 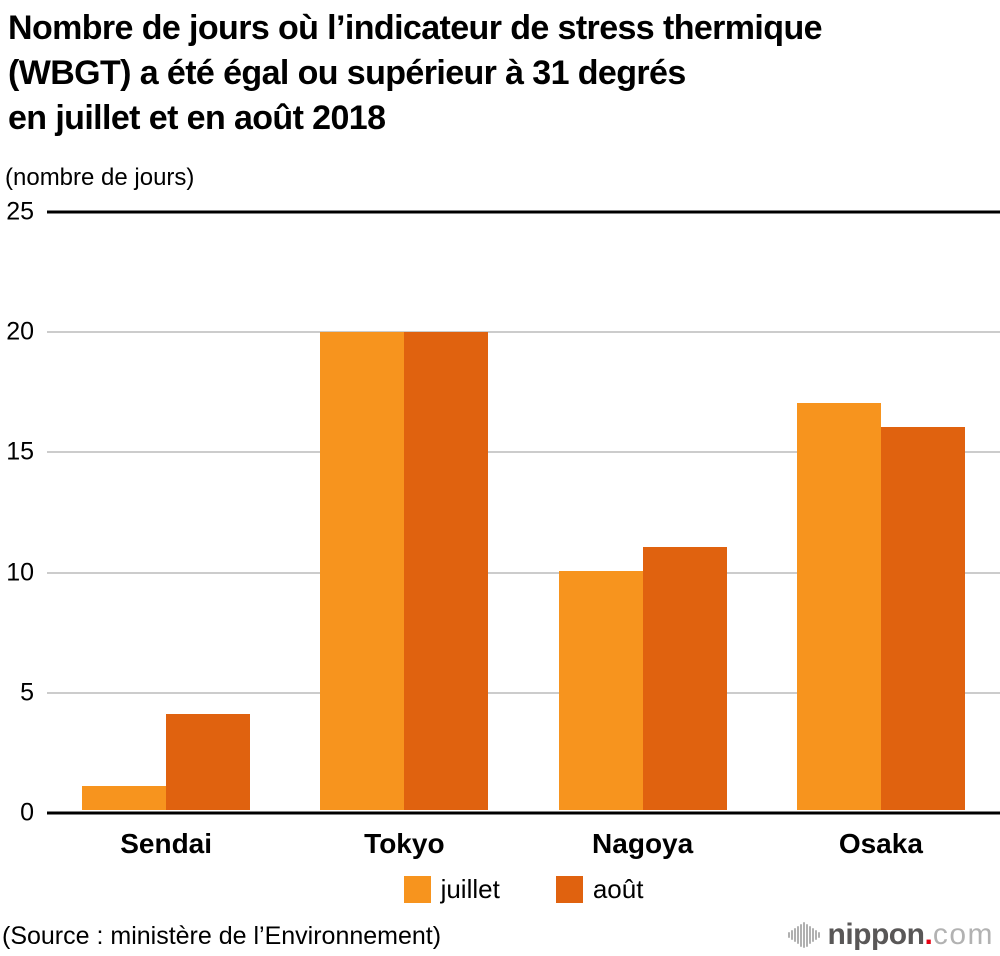 I want to click on bar-aout-tokyo, so click(x=446, y=570).